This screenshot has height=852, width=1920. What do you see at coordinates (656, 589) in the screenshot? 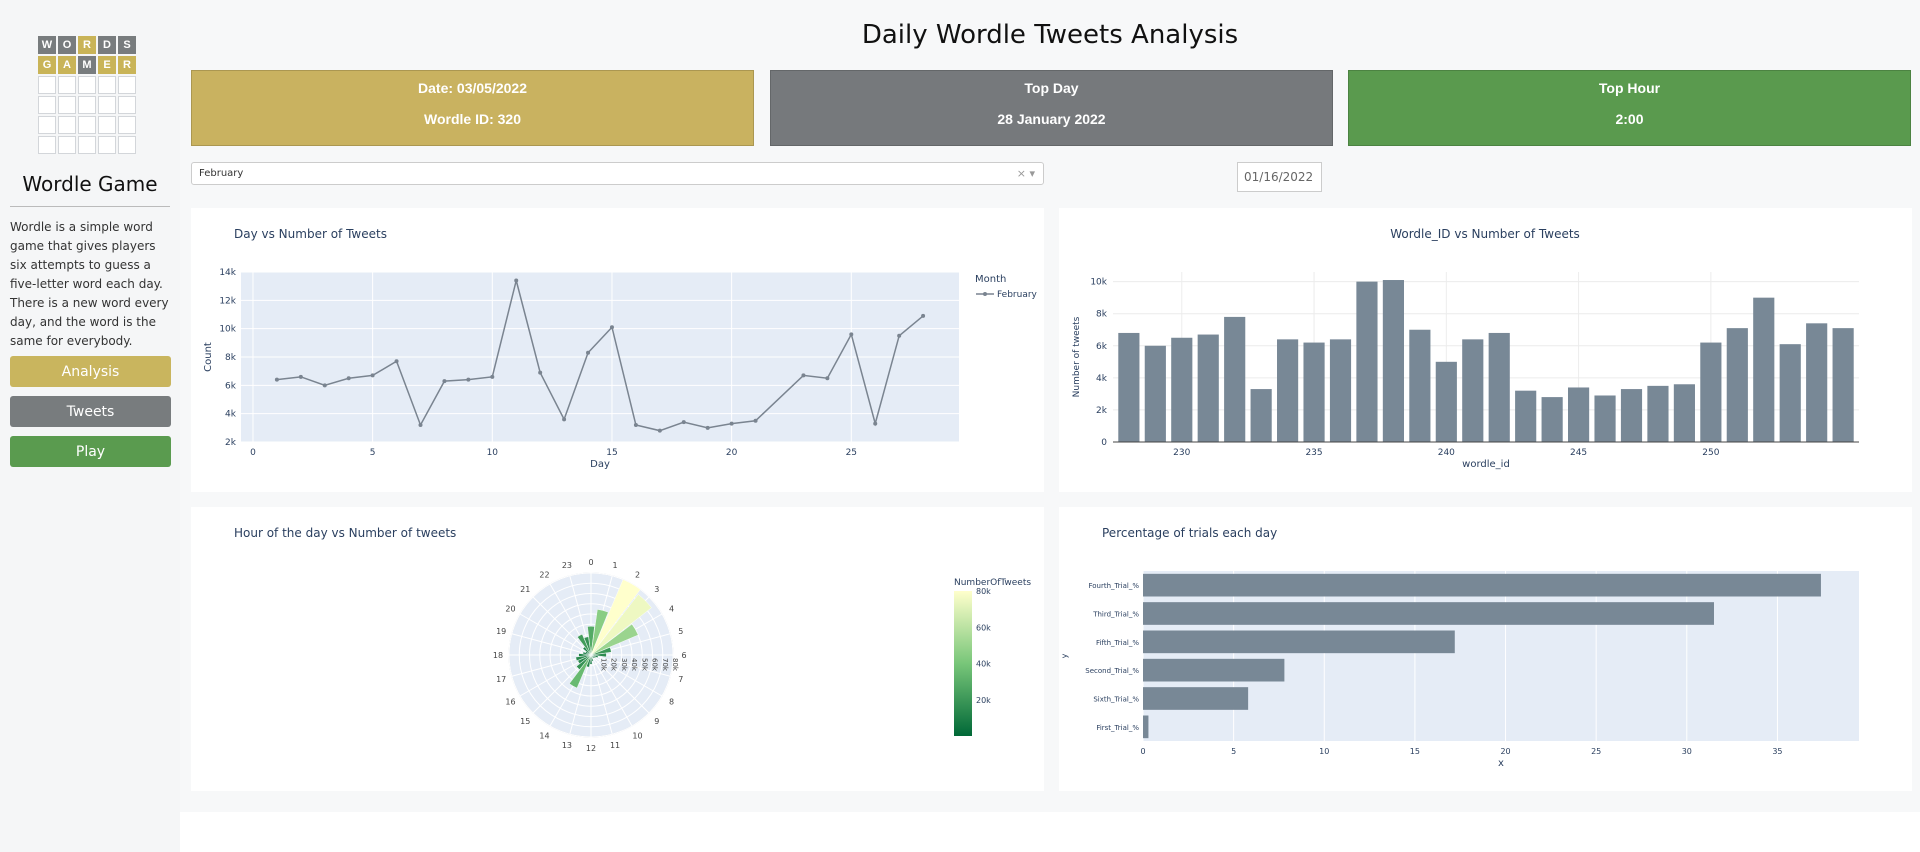
I see `angular-tick-label: 3` at bounding box center [656, 589].